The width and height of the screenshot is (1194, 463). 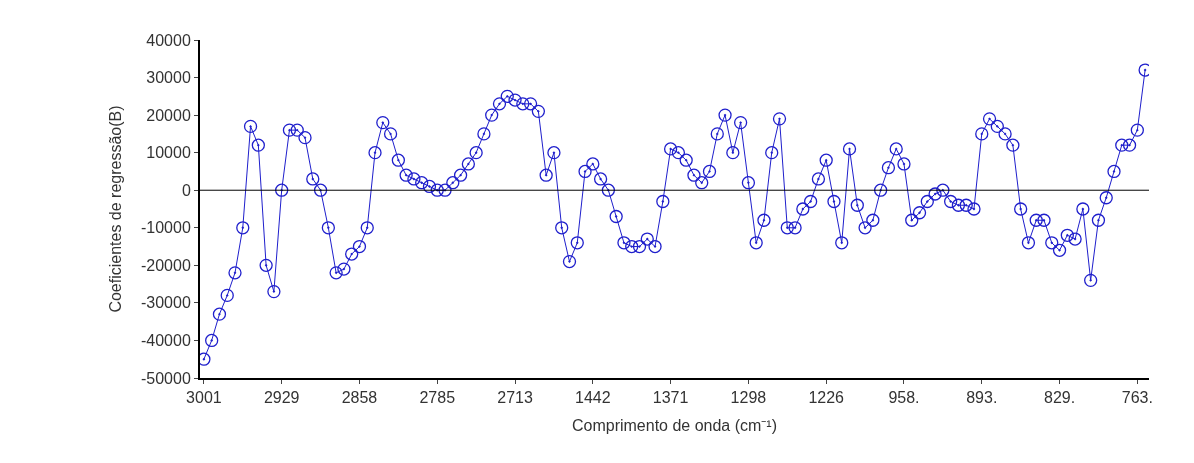 I want to click on x-tick-label: 958., so click(x=904, y=398).